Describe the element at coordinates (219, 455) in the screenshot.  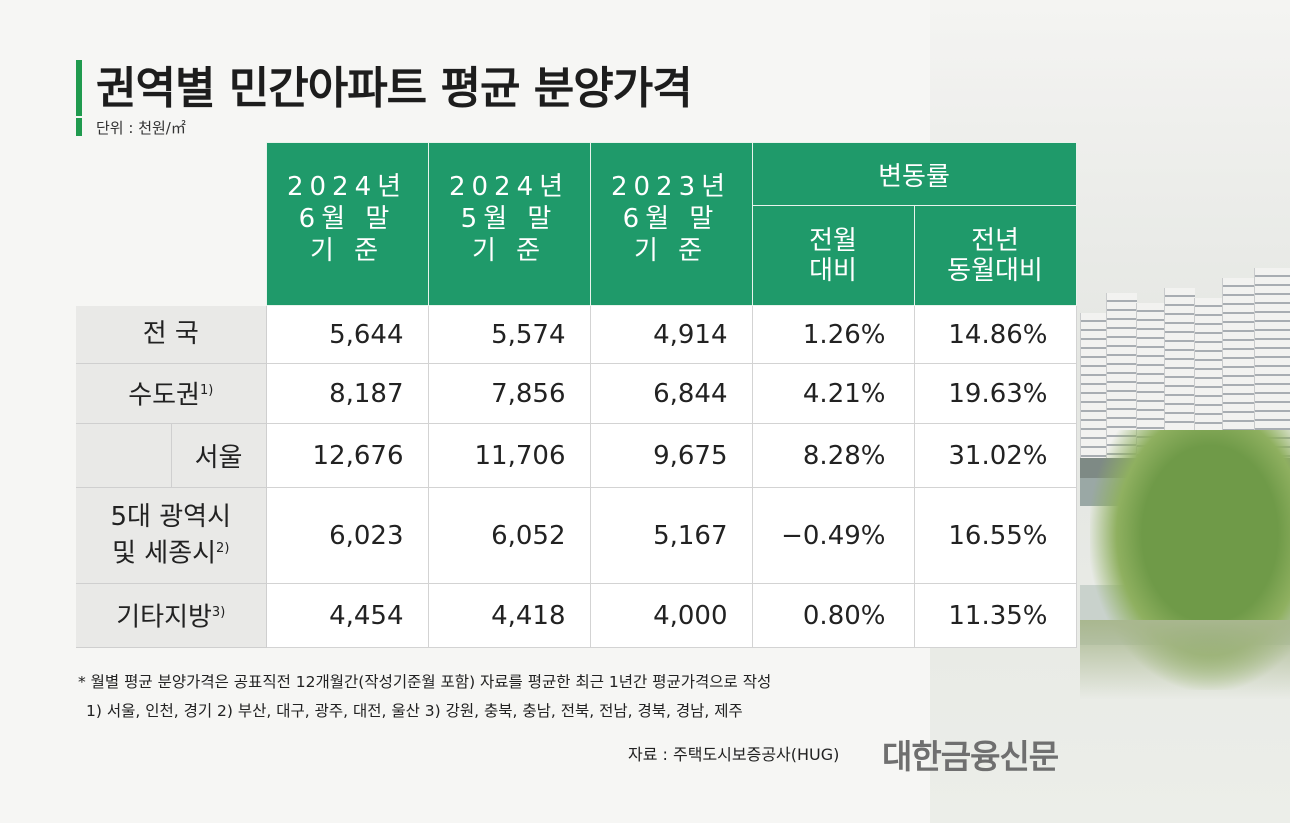
I see `row-label: 서울` at that location.